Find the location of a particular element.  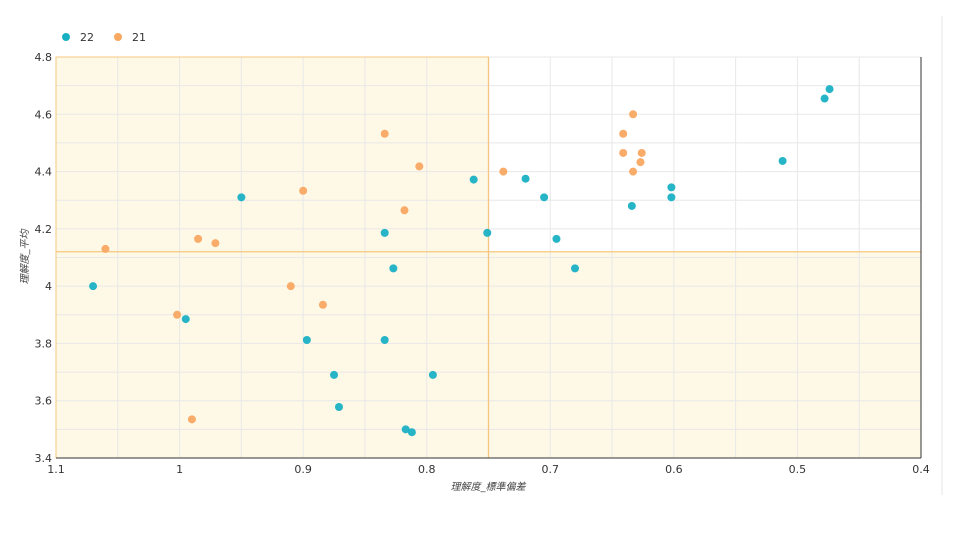

x-tick-label: 0.7 is located at coordinates (551, 469).